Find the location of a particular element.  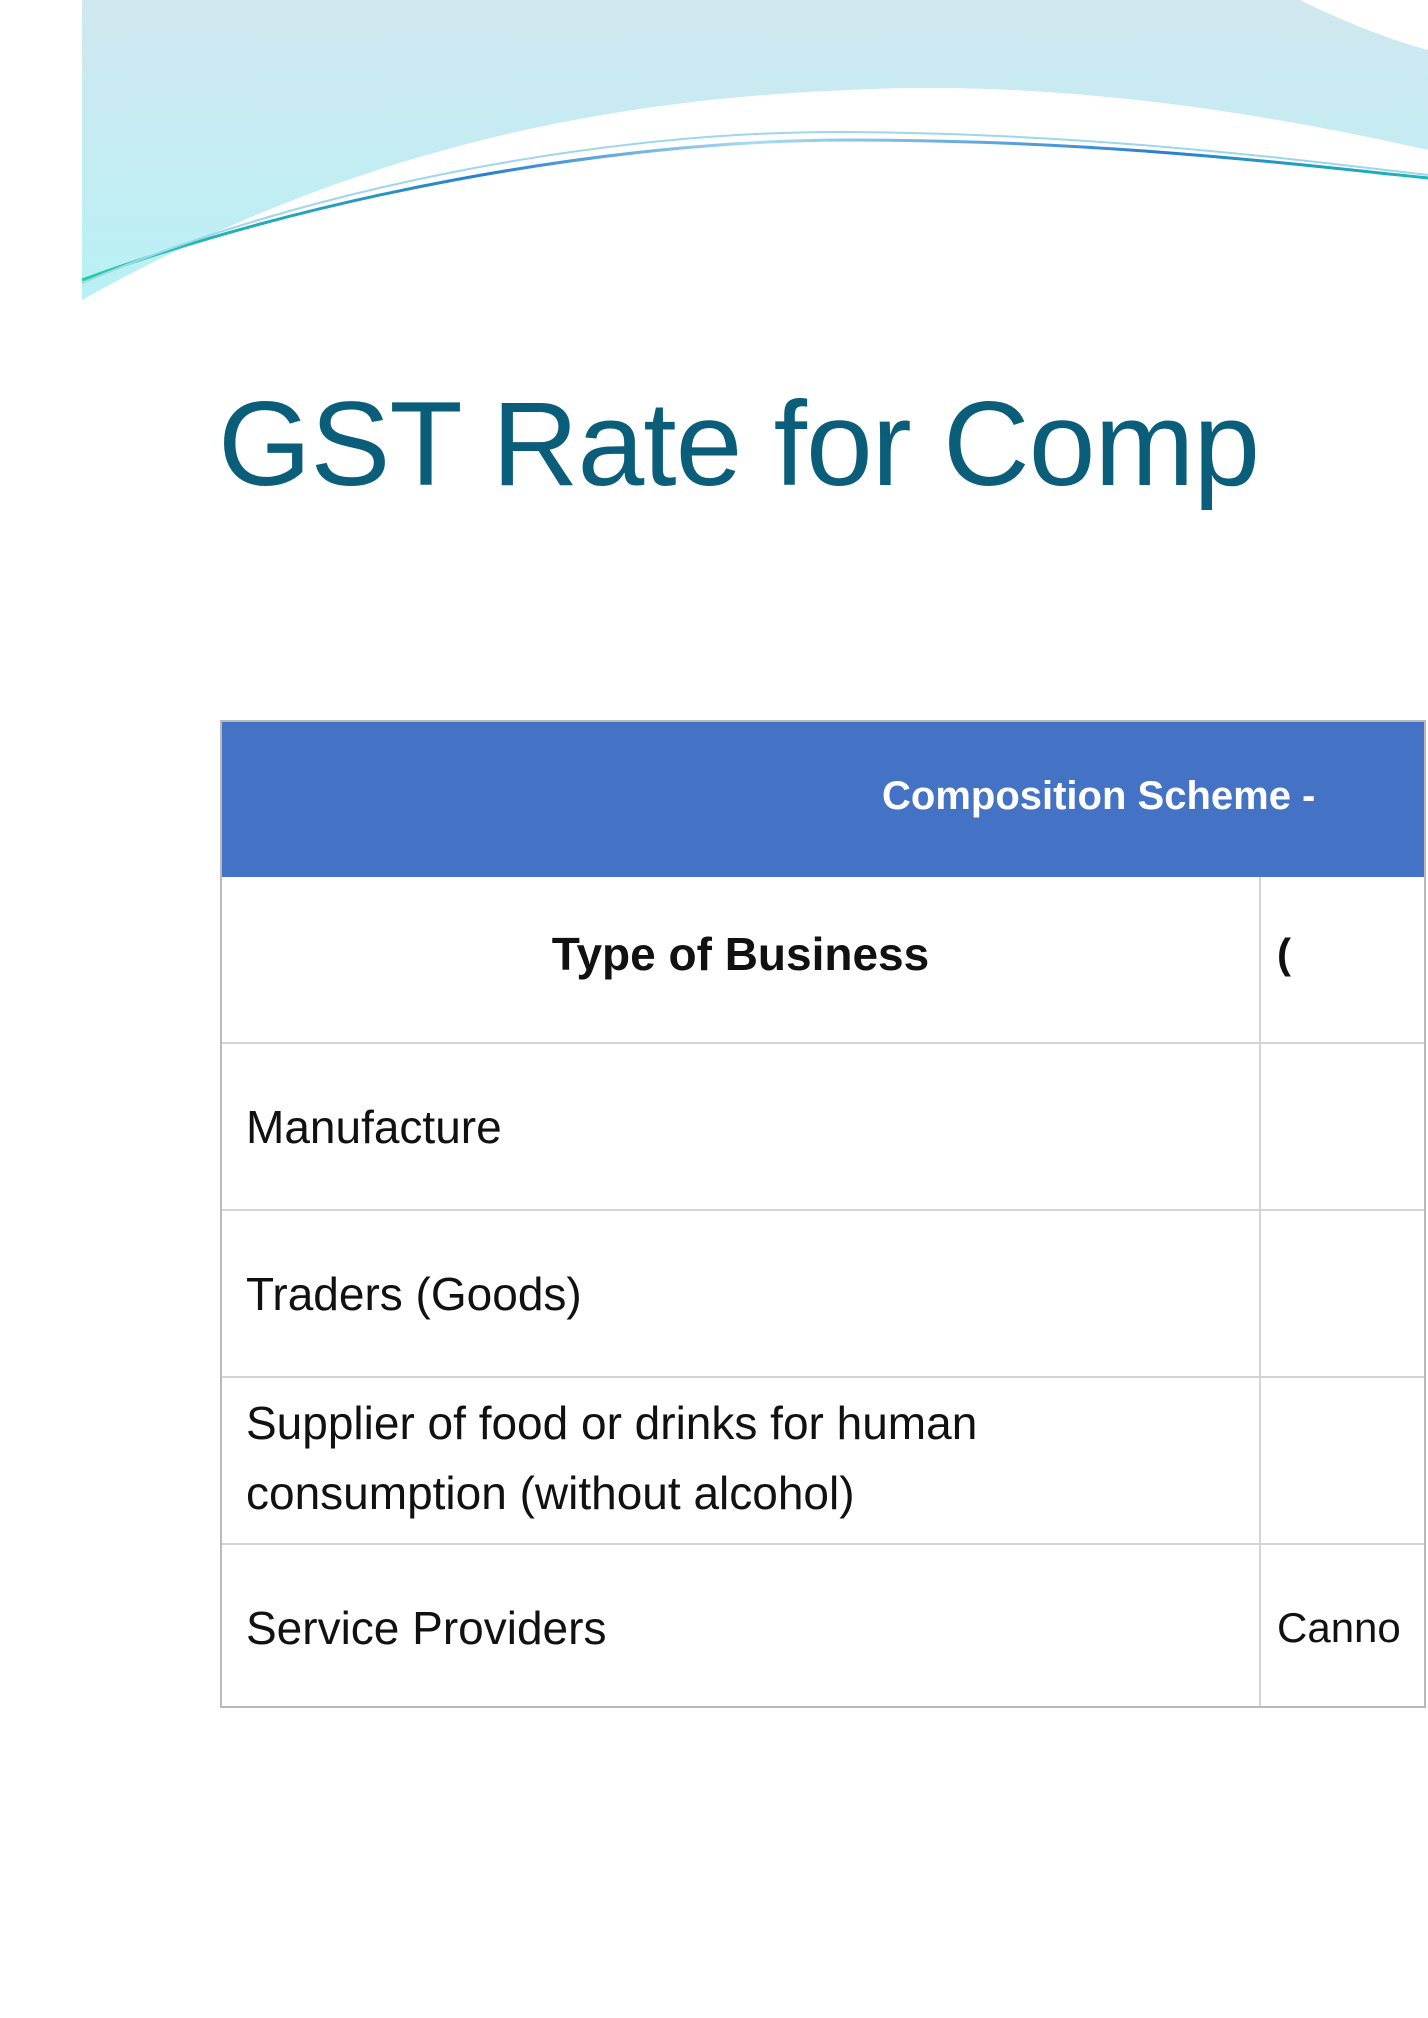

column-header-rate: ( is located at coordinates (1284, 953).